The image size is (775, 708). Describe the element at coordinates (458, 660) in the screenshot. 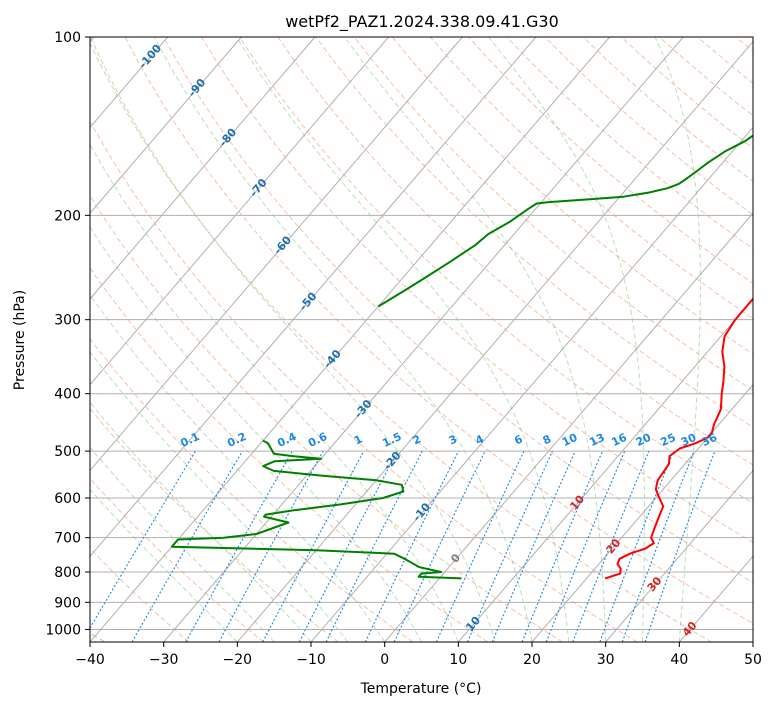

I see `x-tick-label: 10` at that location.